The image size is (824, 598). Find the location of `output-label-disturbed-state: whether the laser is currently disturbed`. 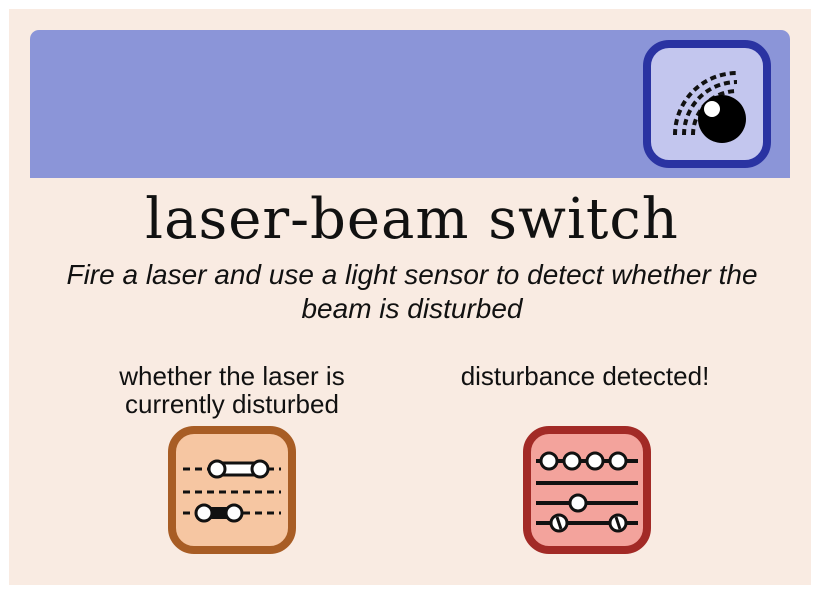

output-label-disturbed-state: whether the laser is currently disturbed is located at coordinates (232, 390).